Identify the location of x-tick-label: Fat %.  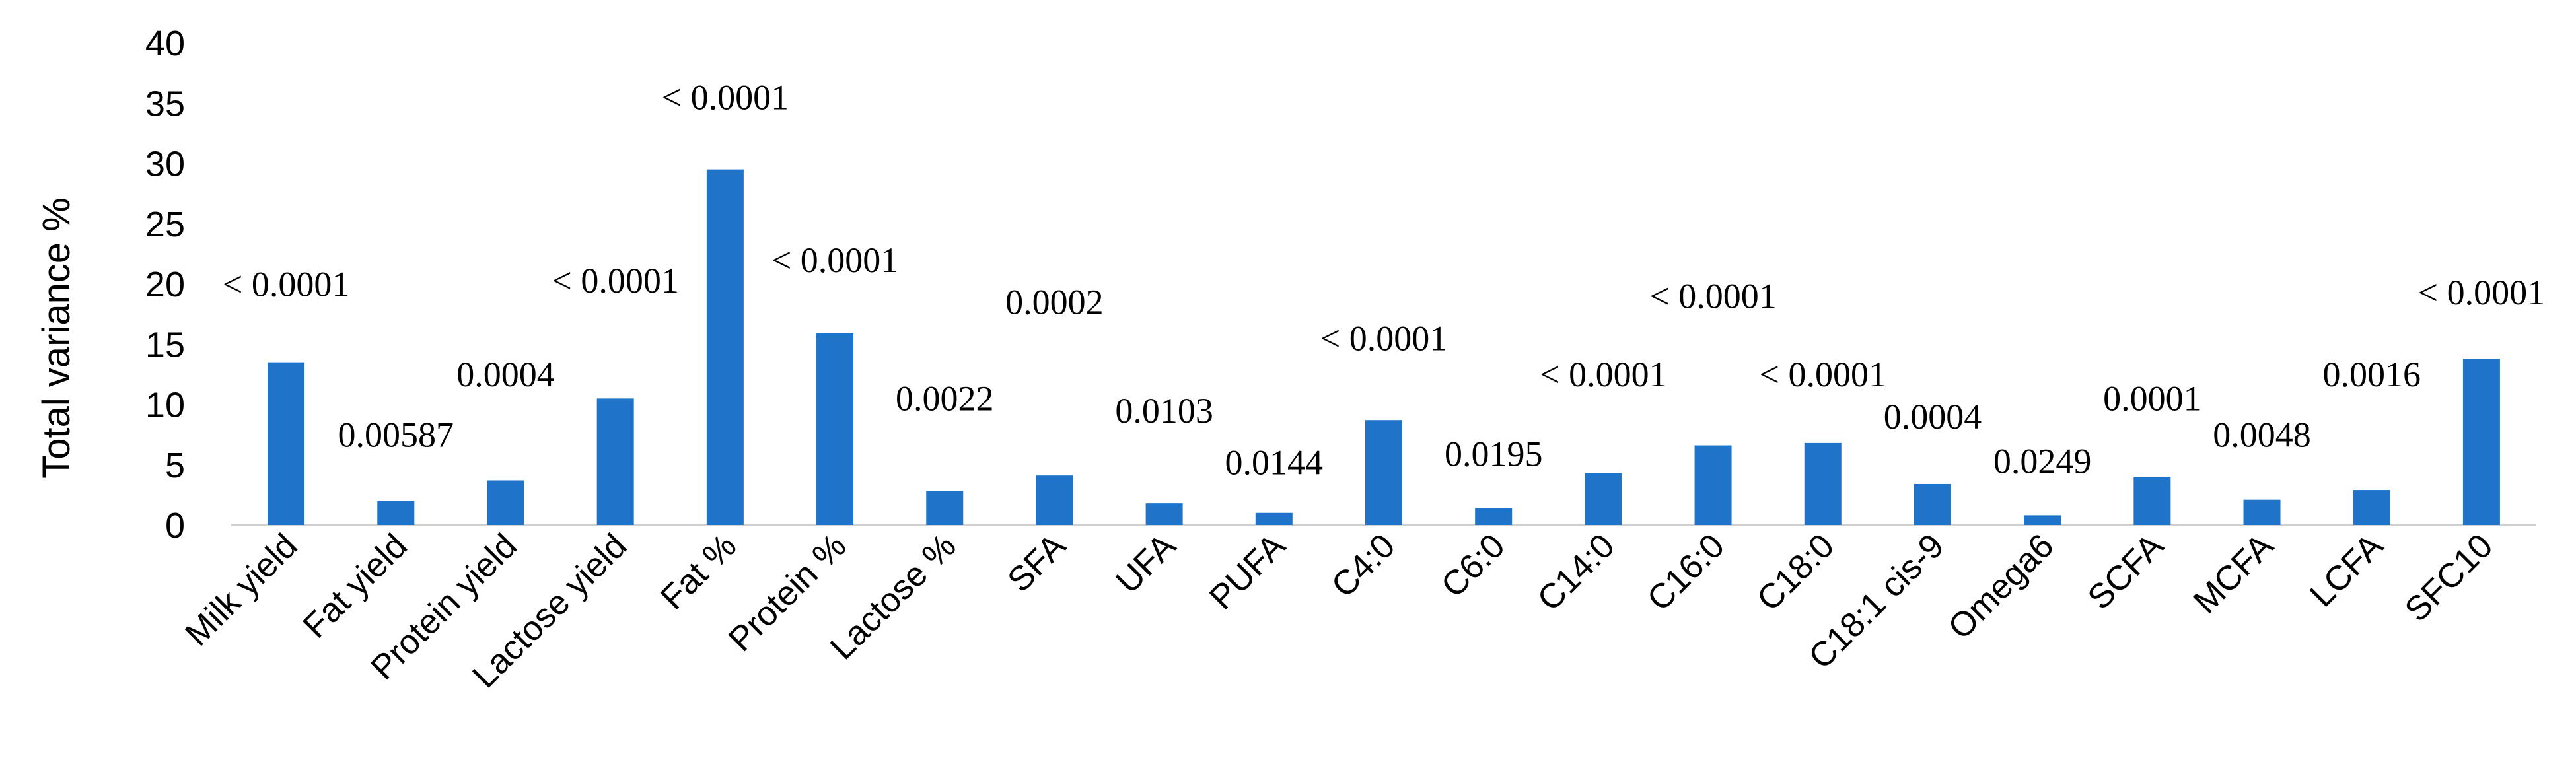
(699, 571).